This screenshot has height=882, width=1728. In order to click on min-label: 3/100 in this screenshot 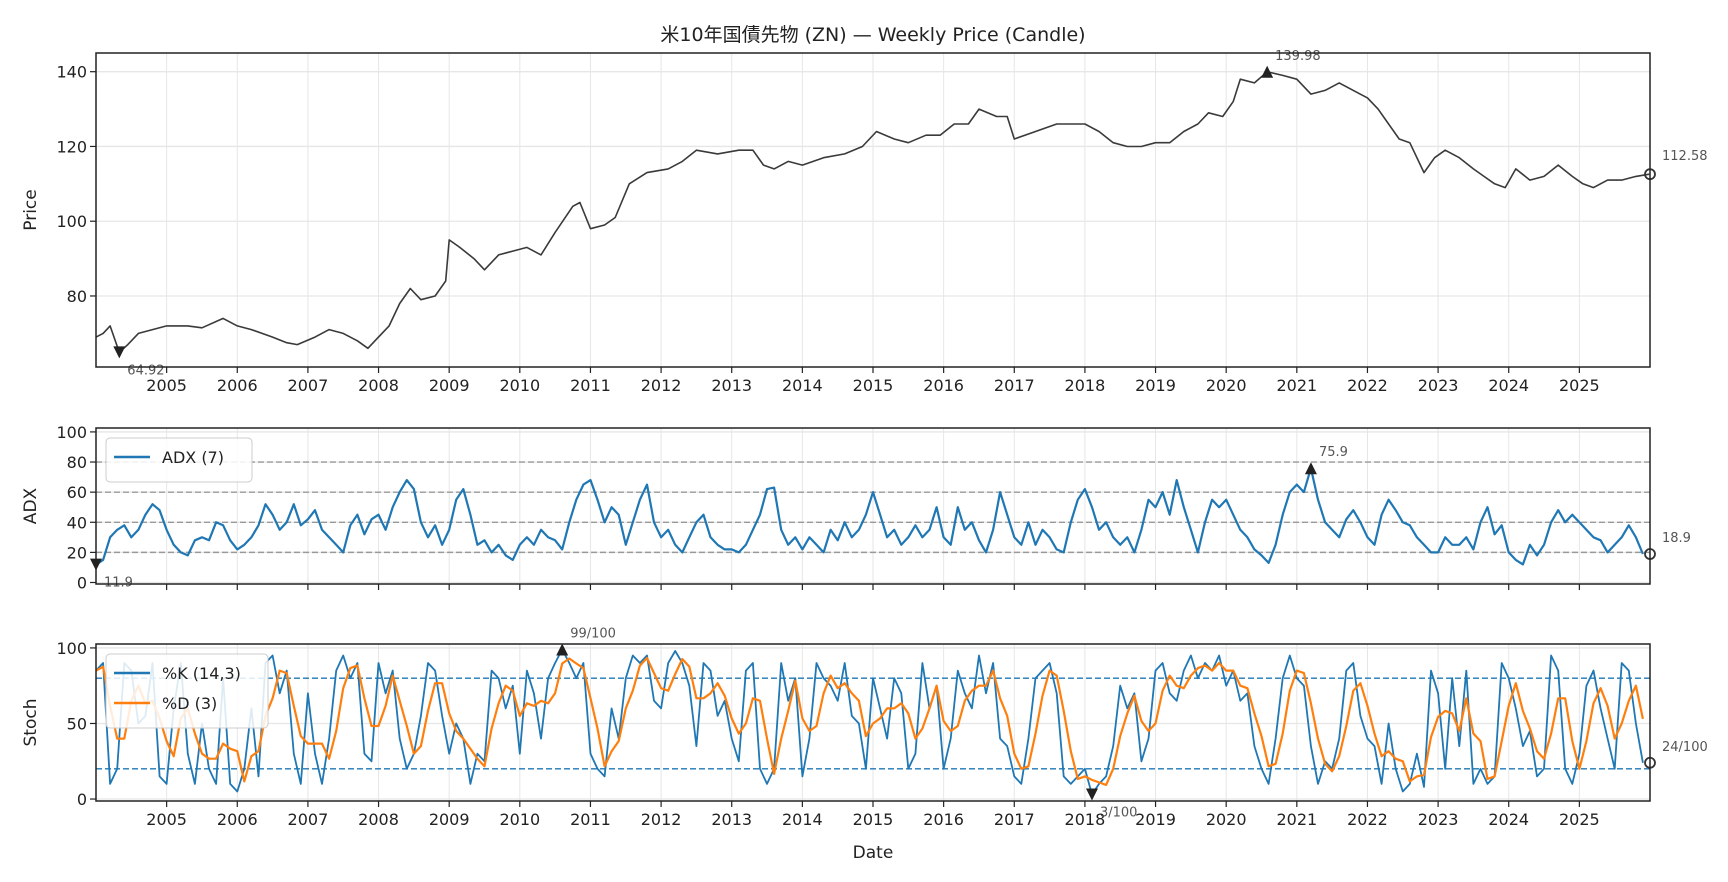, I will do `click(1118, 813)`.